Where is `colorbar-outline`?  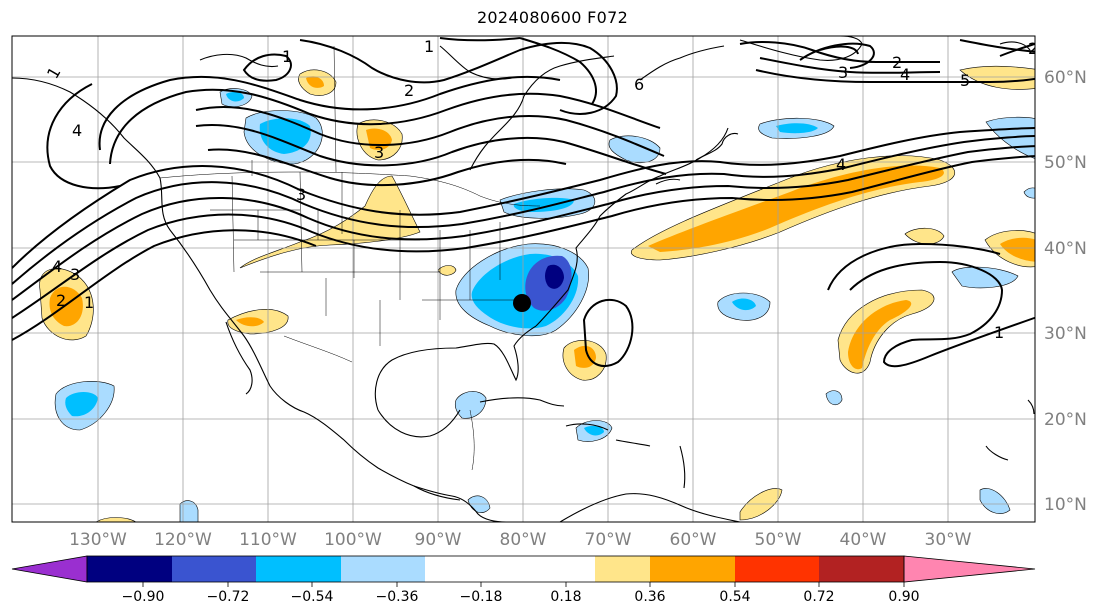 colorbar-outline is located at coordinates (495, 569).